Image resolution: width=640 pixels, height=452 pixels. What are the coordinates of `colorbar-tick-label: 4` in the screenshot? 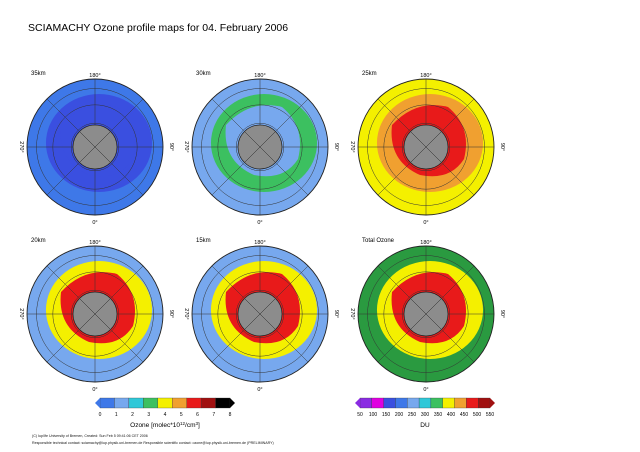 It's located at (165, 415).